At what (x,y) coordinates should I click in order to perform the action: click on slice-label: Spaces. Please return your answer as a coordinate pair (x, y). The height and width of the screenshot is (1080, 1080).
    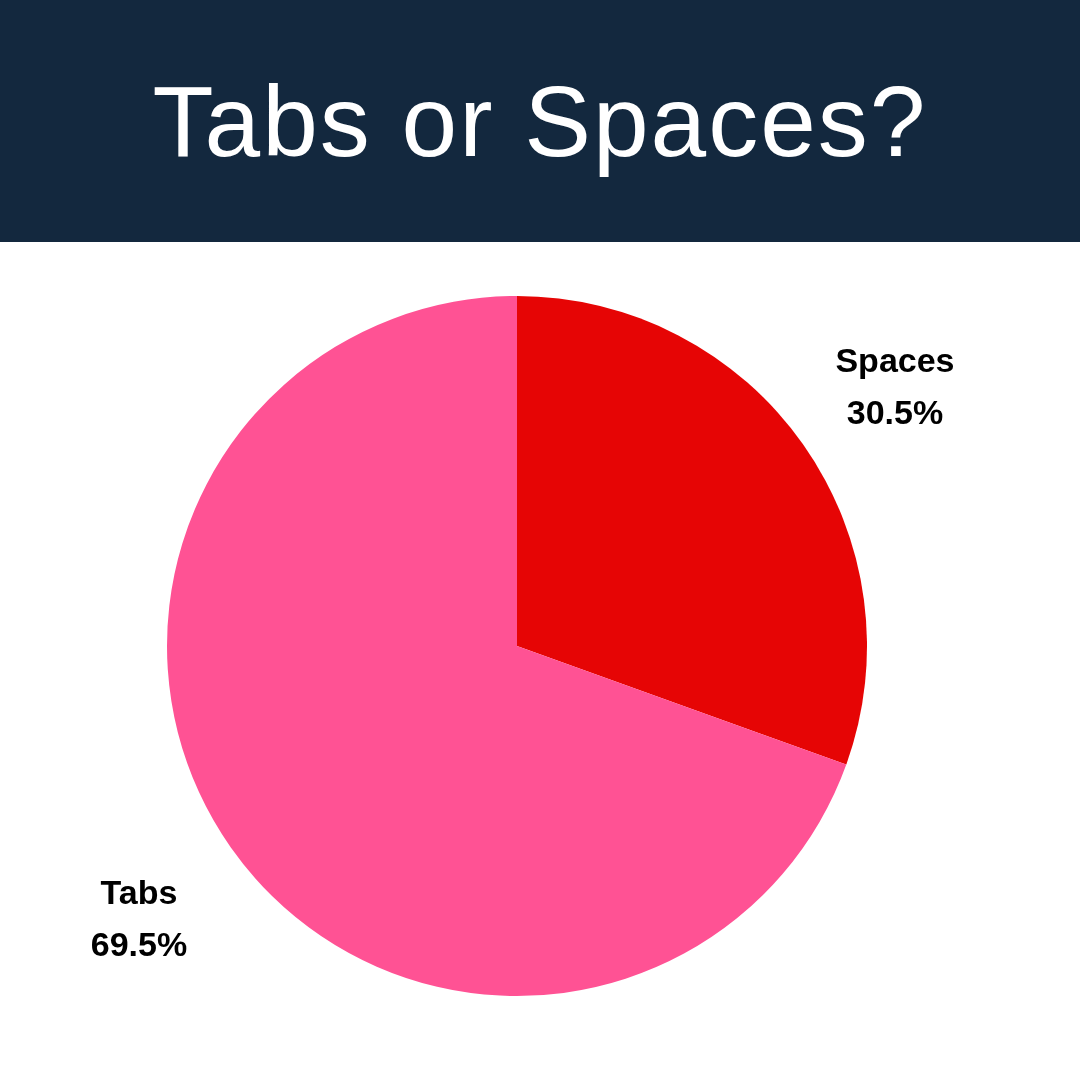
    Looking at the image, I should click on (895, 360).